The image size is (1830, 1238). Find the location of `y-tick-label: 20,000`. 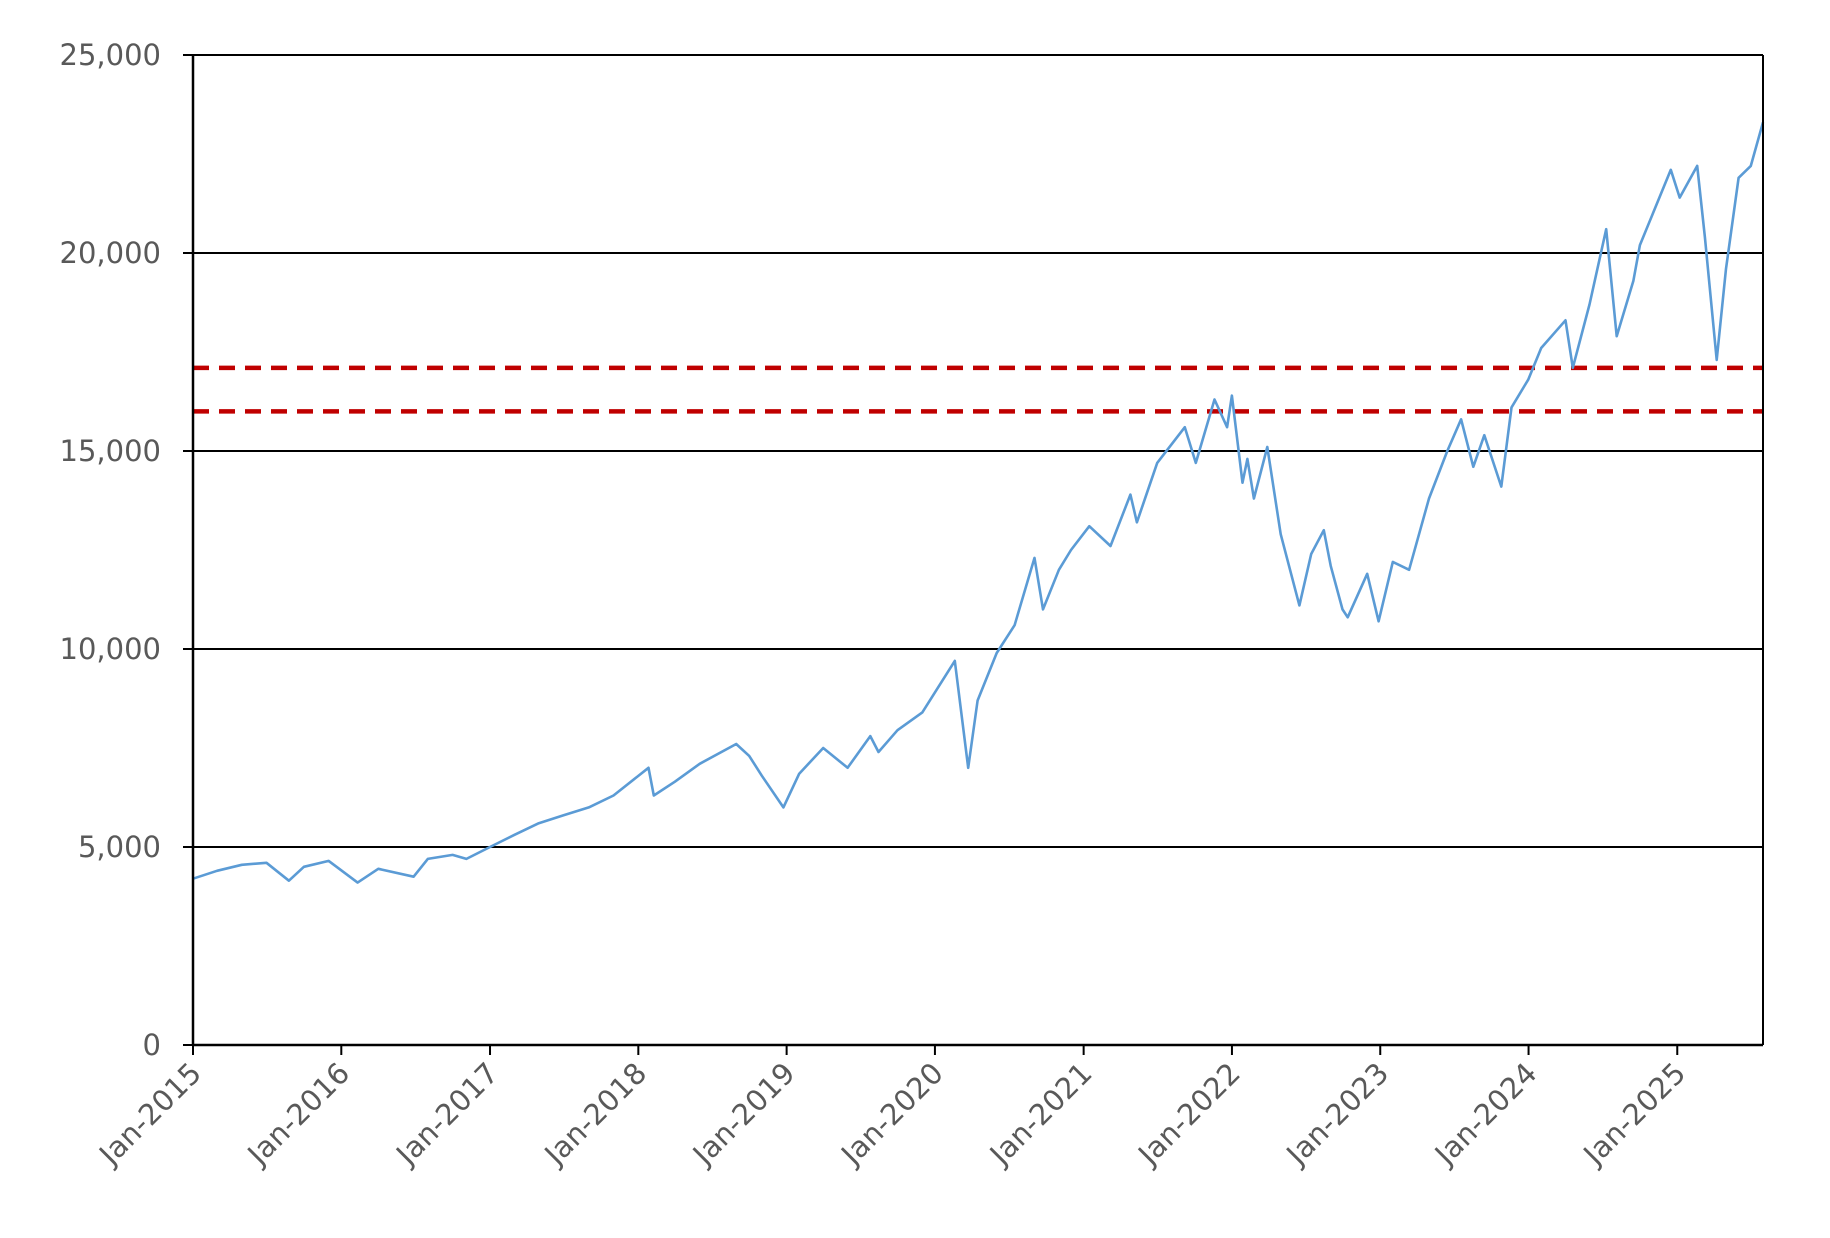

y-tick-label: 20,000 is located at coordinates (110, 253).